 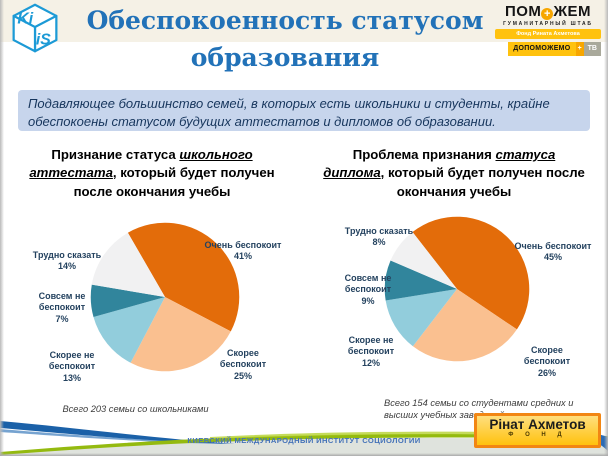 What do you see at coordinates (370, 362) in the screenshot?
I see `pie-label-percent: 12%` at bounding box center [370, 362].